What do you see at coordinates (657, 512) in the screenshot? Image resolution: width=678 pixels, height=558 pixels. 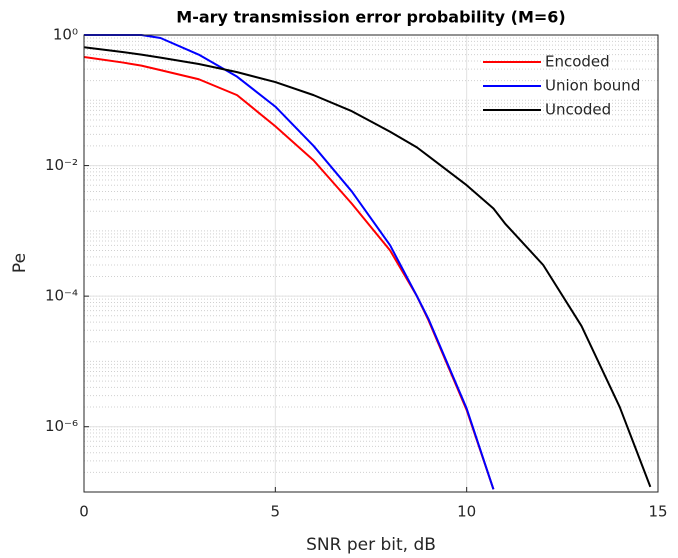 I see `x-tick-label: 15` at bounding box center [657, 512].